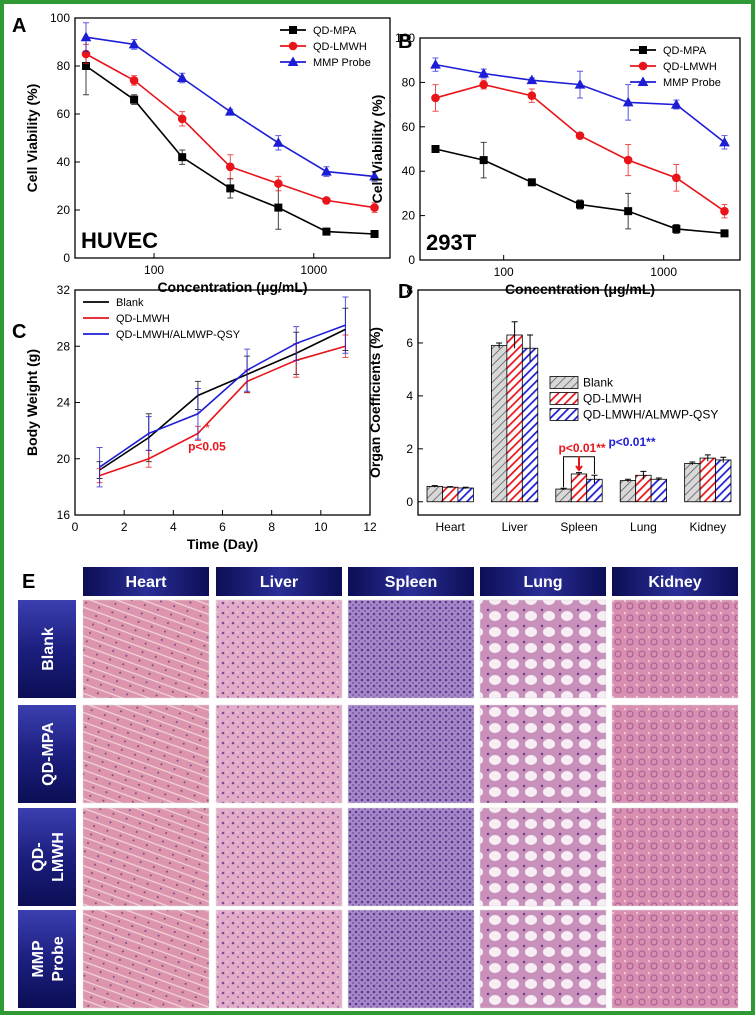 The image size is (755, 1015). Describe the element at coordinates (409, 82) in the screenshot. I see `y-tick-label: 80` at that location.